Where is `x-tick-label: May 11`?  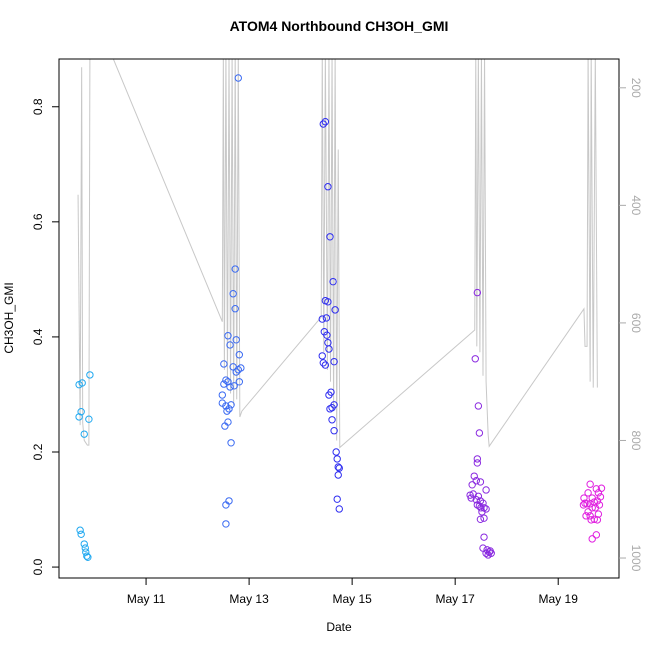 x-tick-label: May 11 is located at coordinates (146, 599).